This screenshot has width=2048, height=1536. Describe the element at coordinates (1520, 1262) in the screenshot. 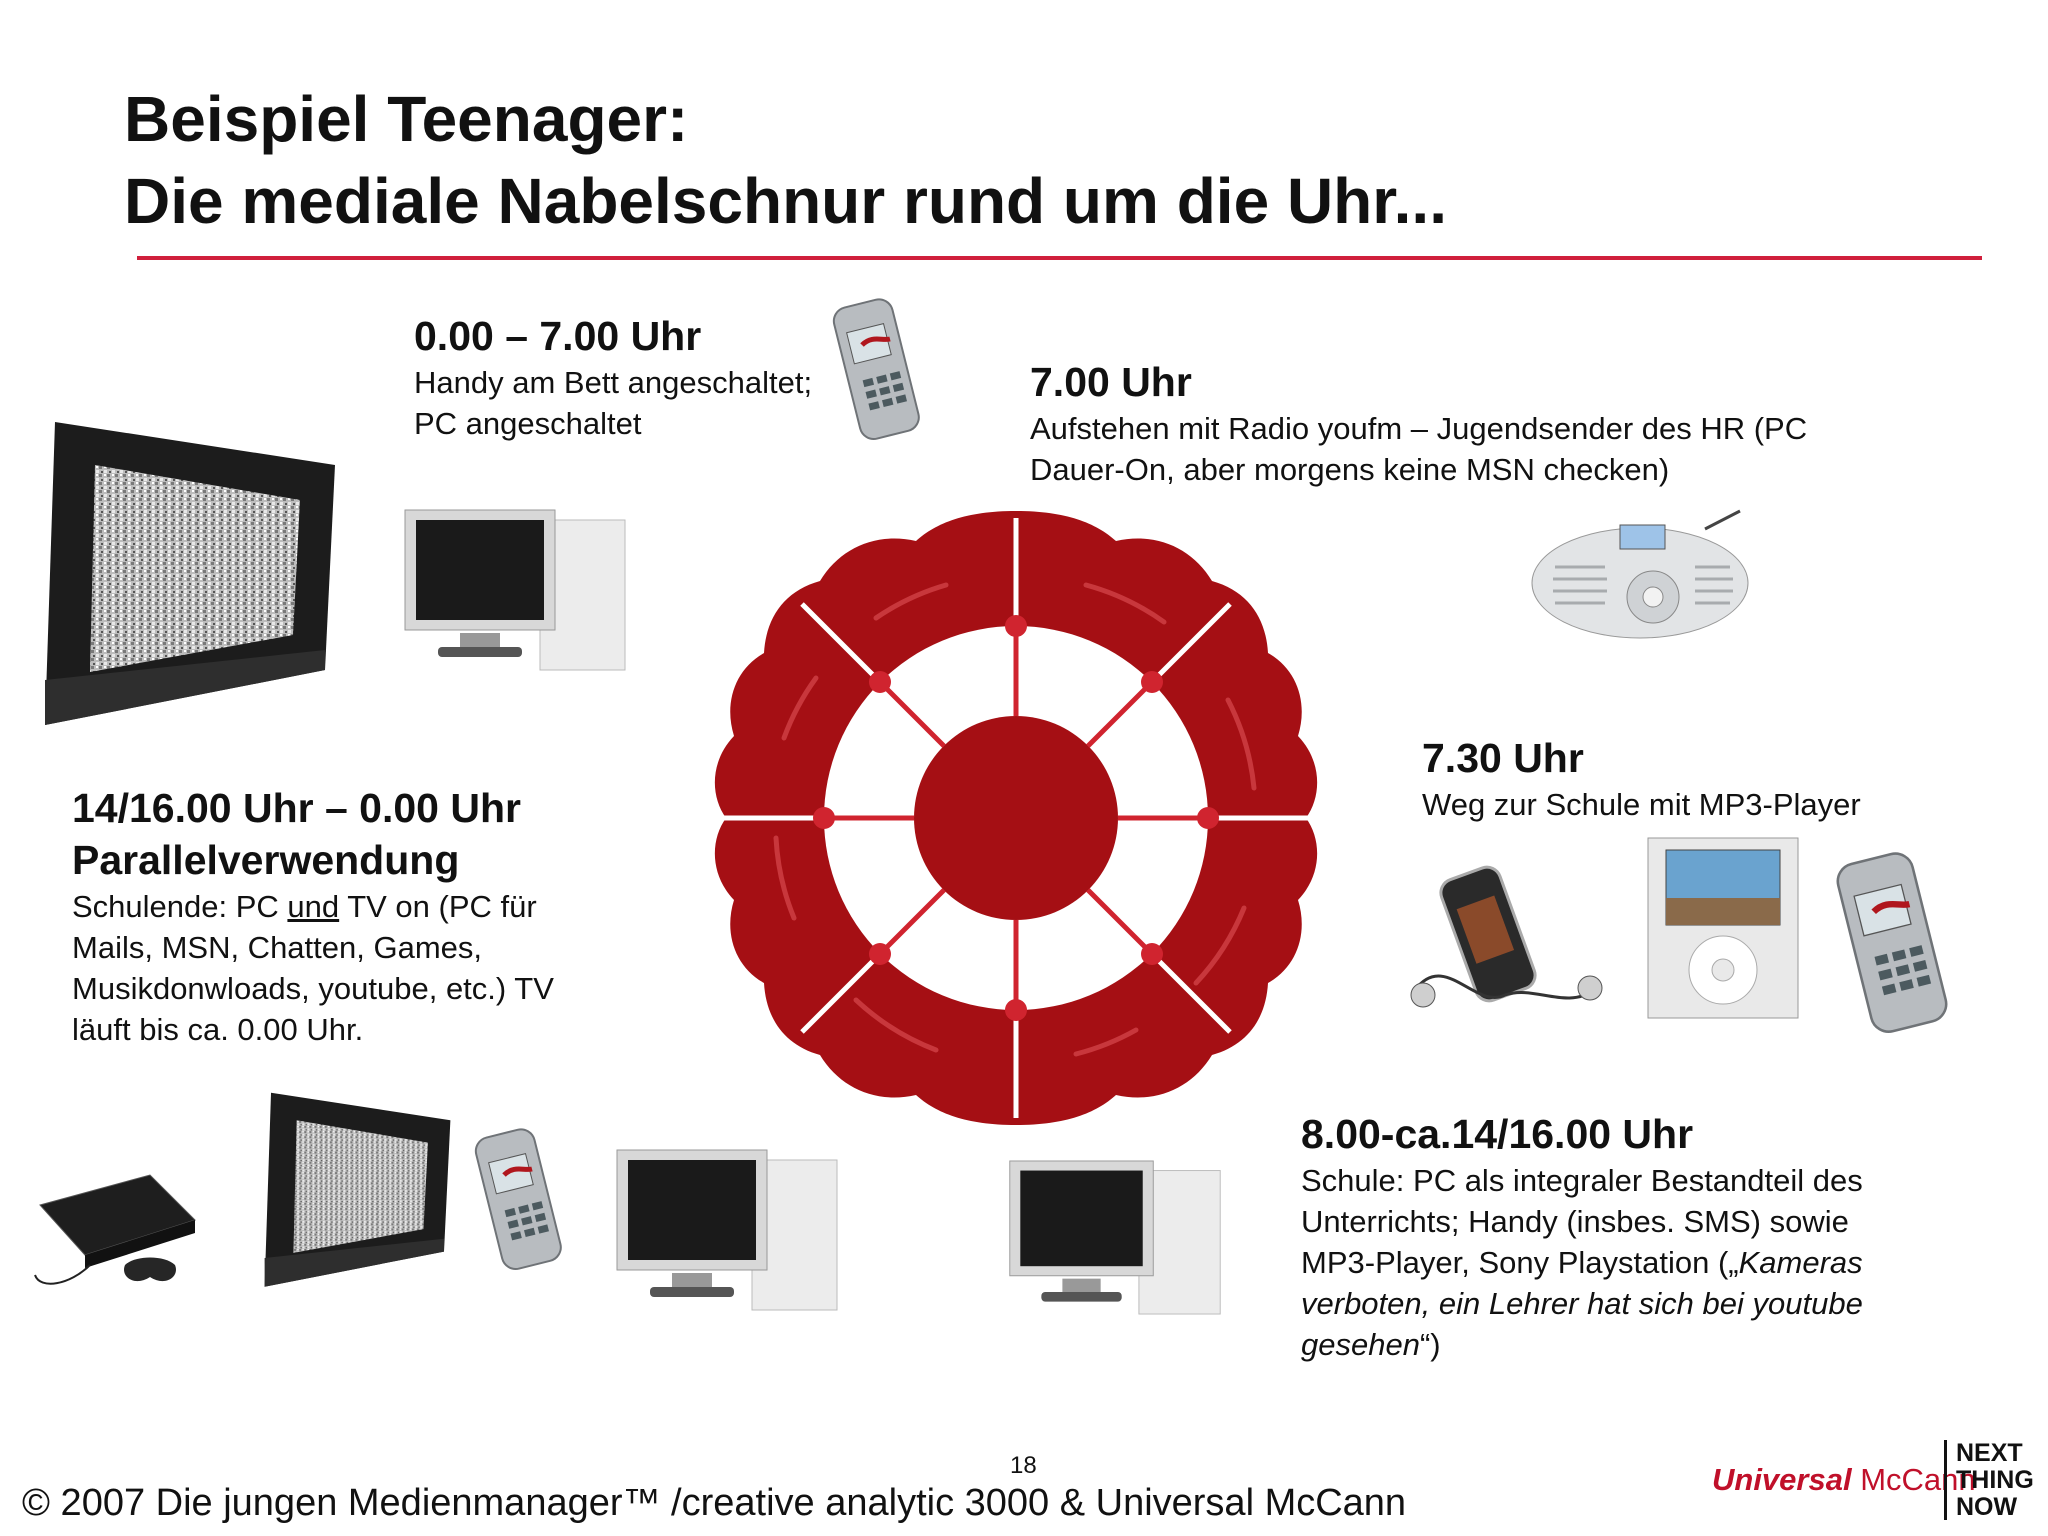

I see `school-text-a: MP3-Player, Sony Playstation („` at that location.